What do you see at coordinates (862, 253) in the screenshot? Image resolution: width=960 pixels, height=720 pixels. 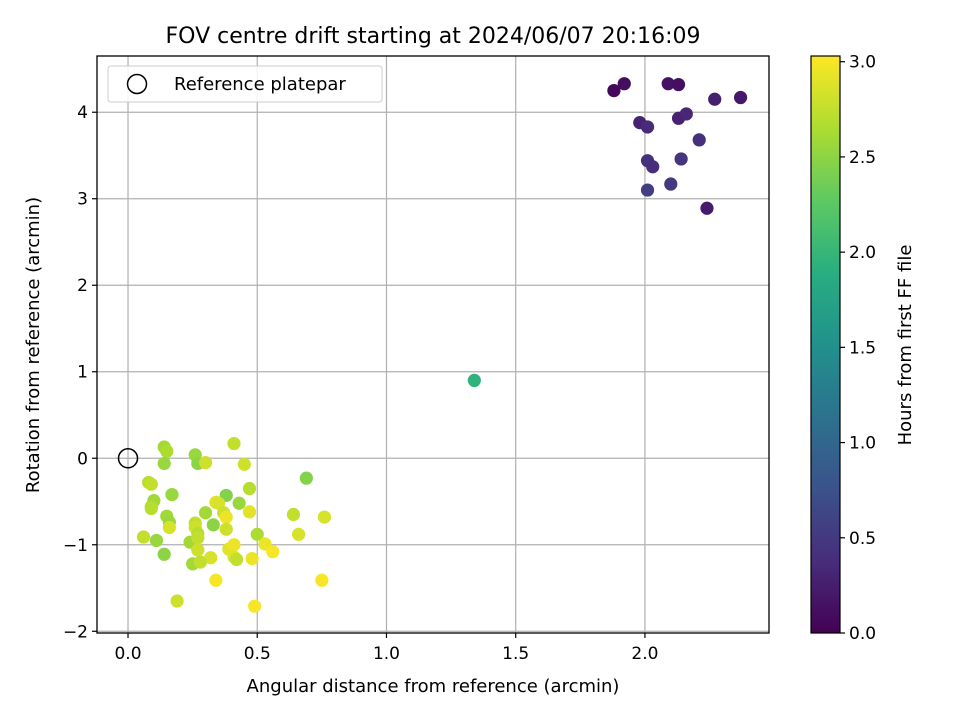 I see `colorbar-tick-label: 2.0` at bounding box center [862, 253].